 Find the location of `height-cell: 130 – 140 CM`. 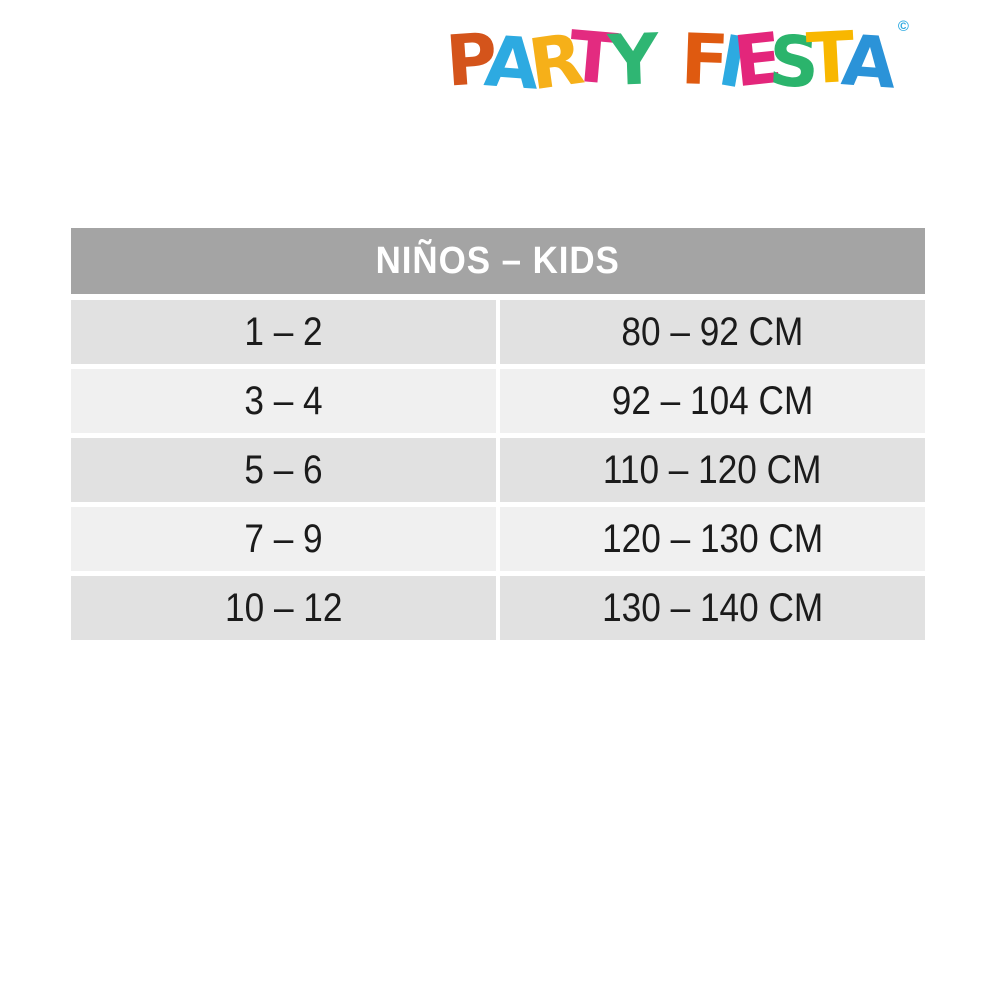

height-cell: 130 – 140 CM is located at coordinates (712, 608).